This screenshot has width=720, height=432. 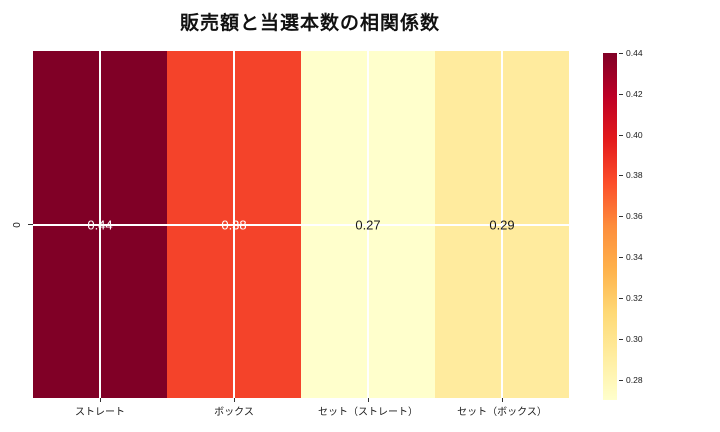 I want to click on colorbar-tick-label: 0.40, so click(x=634, y=134).